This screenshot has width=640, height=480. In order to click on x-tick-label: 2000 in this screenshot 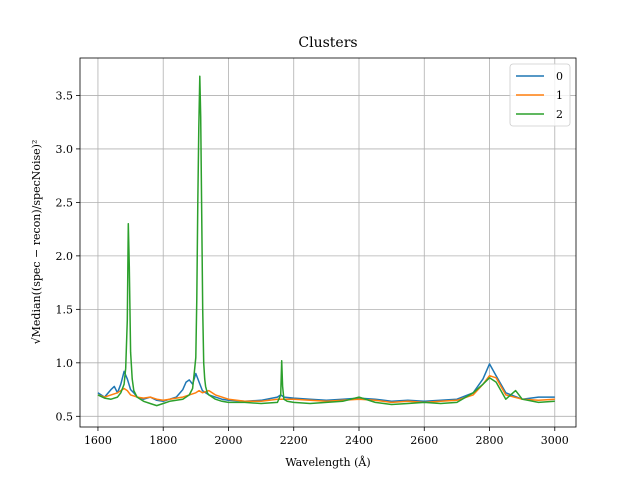, I will do `click(228, 440)`.